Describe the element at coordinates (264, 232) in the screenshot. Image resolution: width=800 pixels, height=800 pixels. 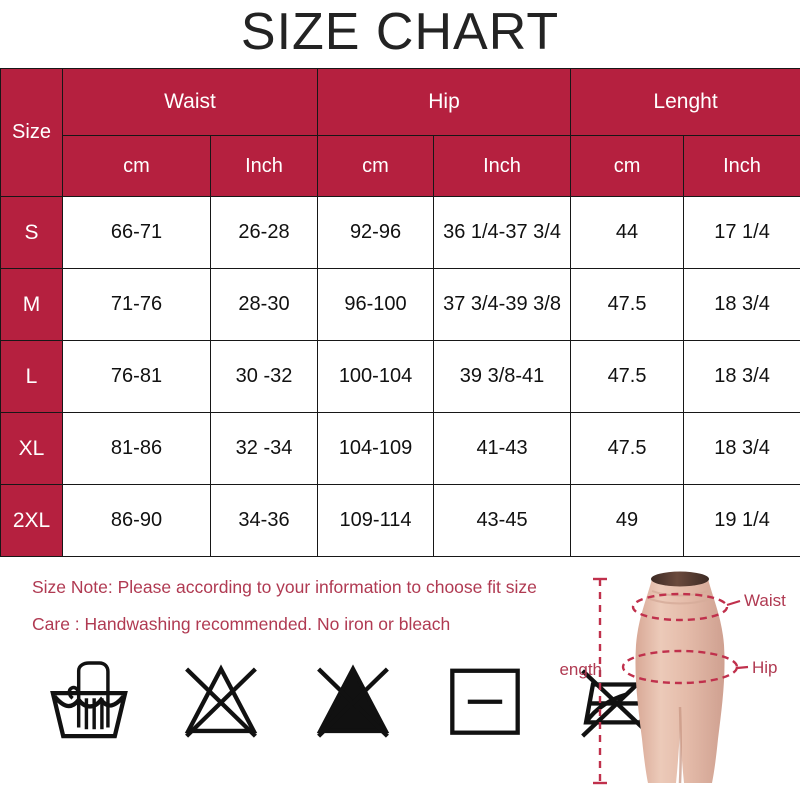
I see `cell-waist-inch: 26-28` at that location.